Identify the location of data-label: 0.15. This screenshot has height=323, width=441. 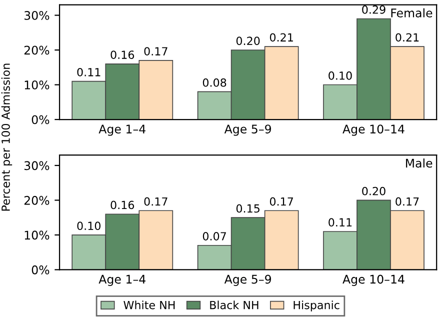
(248, 208).